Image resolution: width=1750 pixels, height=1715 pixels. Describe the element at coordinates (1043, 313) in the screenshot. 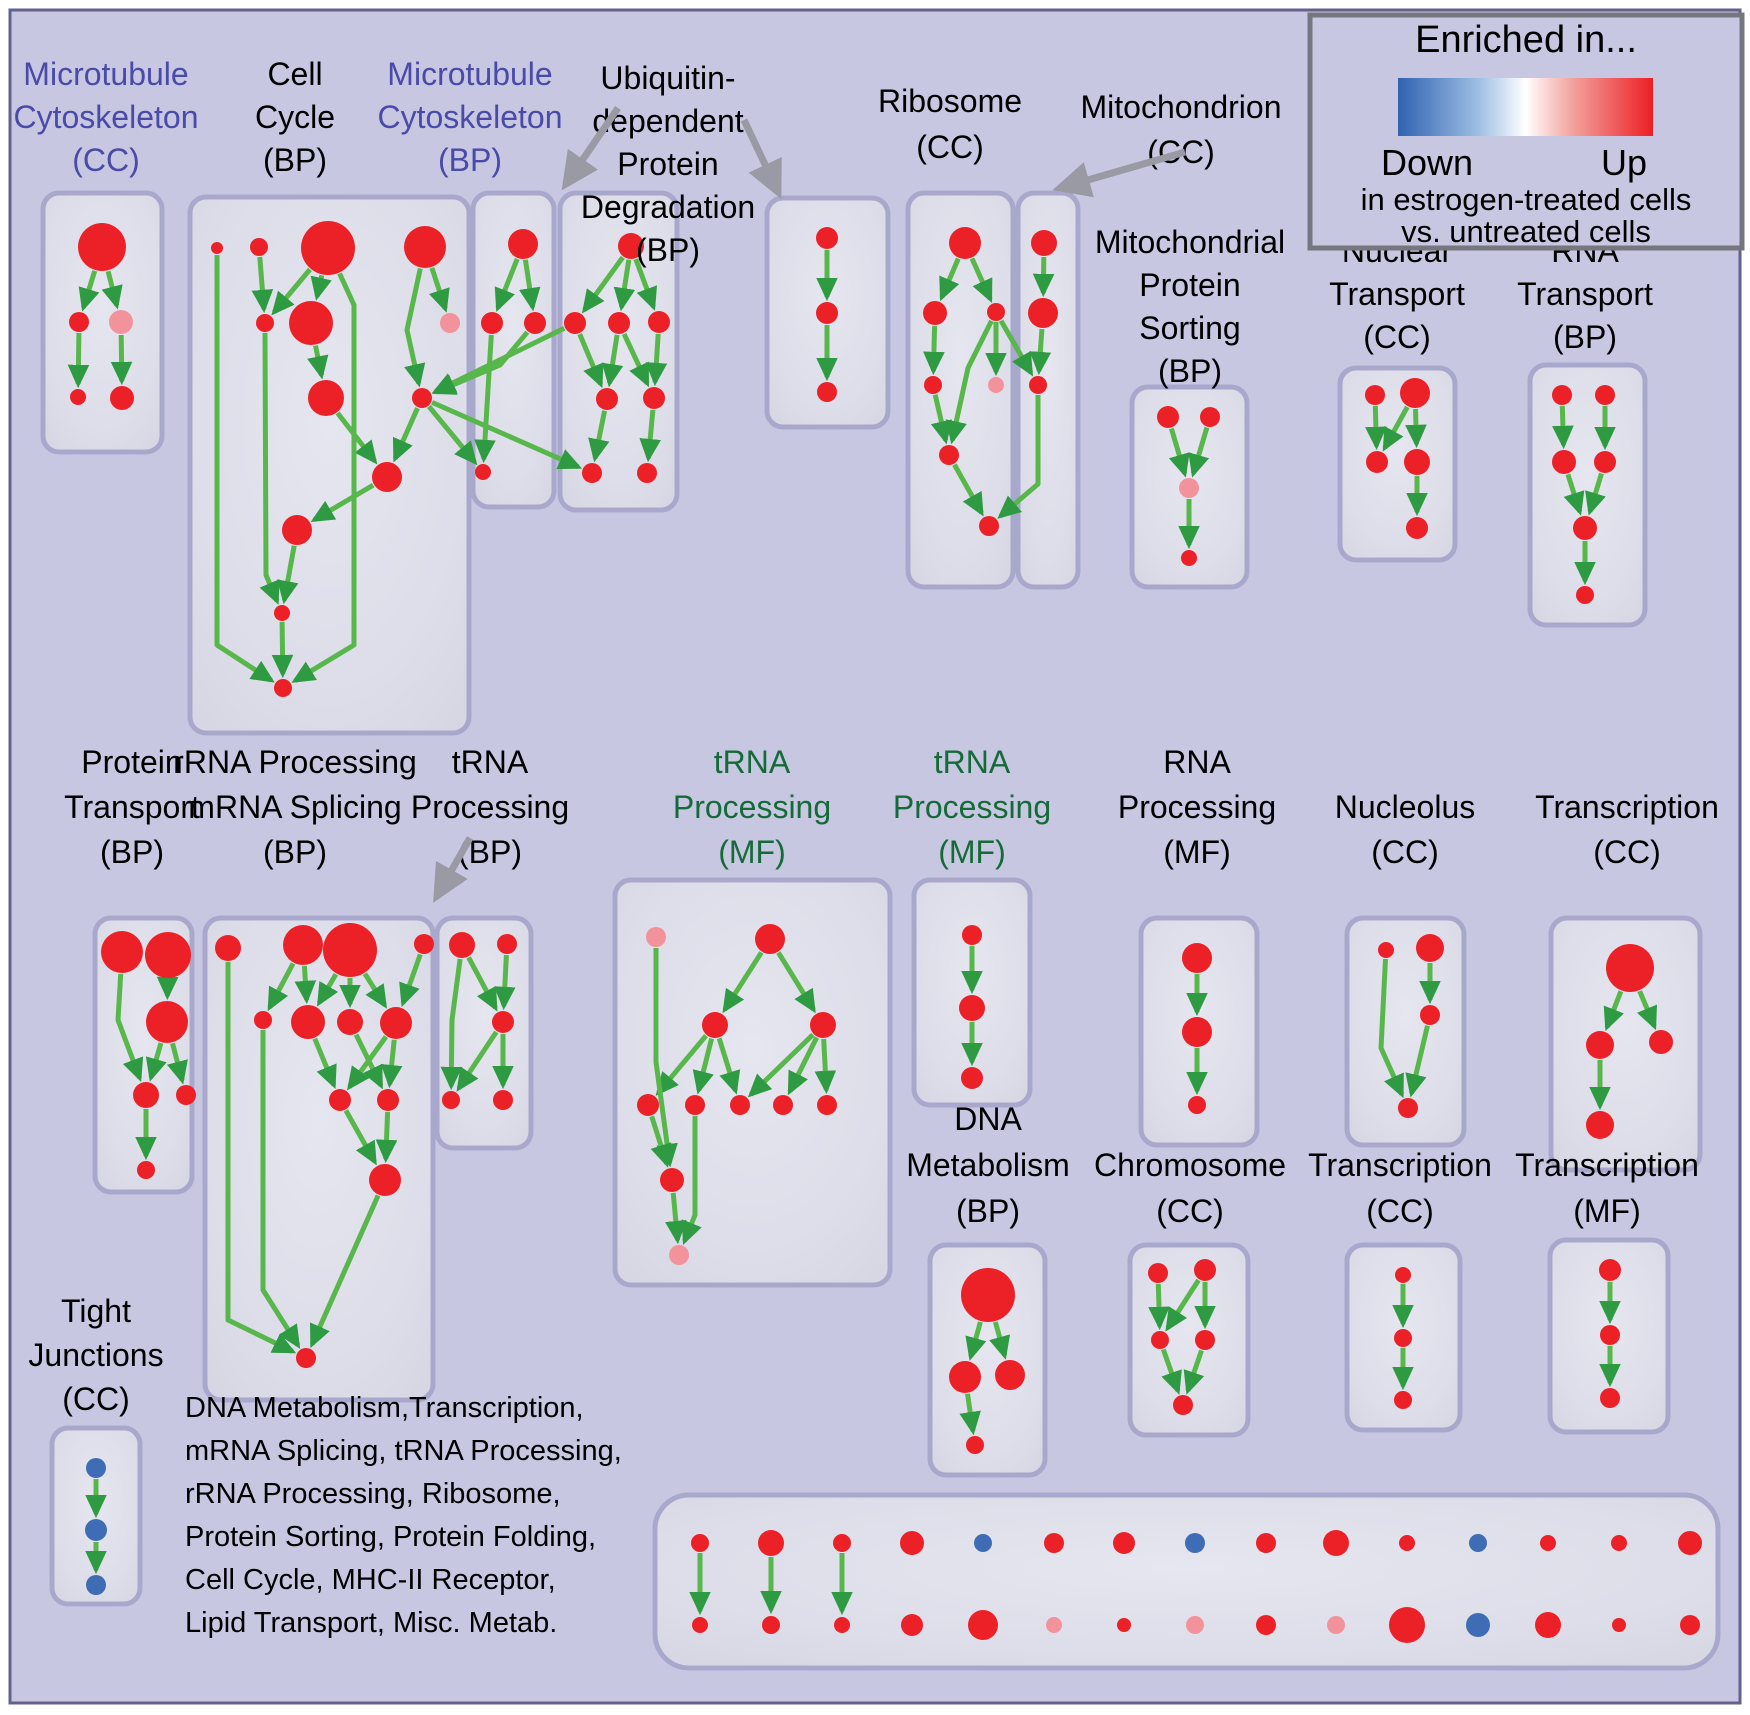

I see `go-term-node-g1` at that location.